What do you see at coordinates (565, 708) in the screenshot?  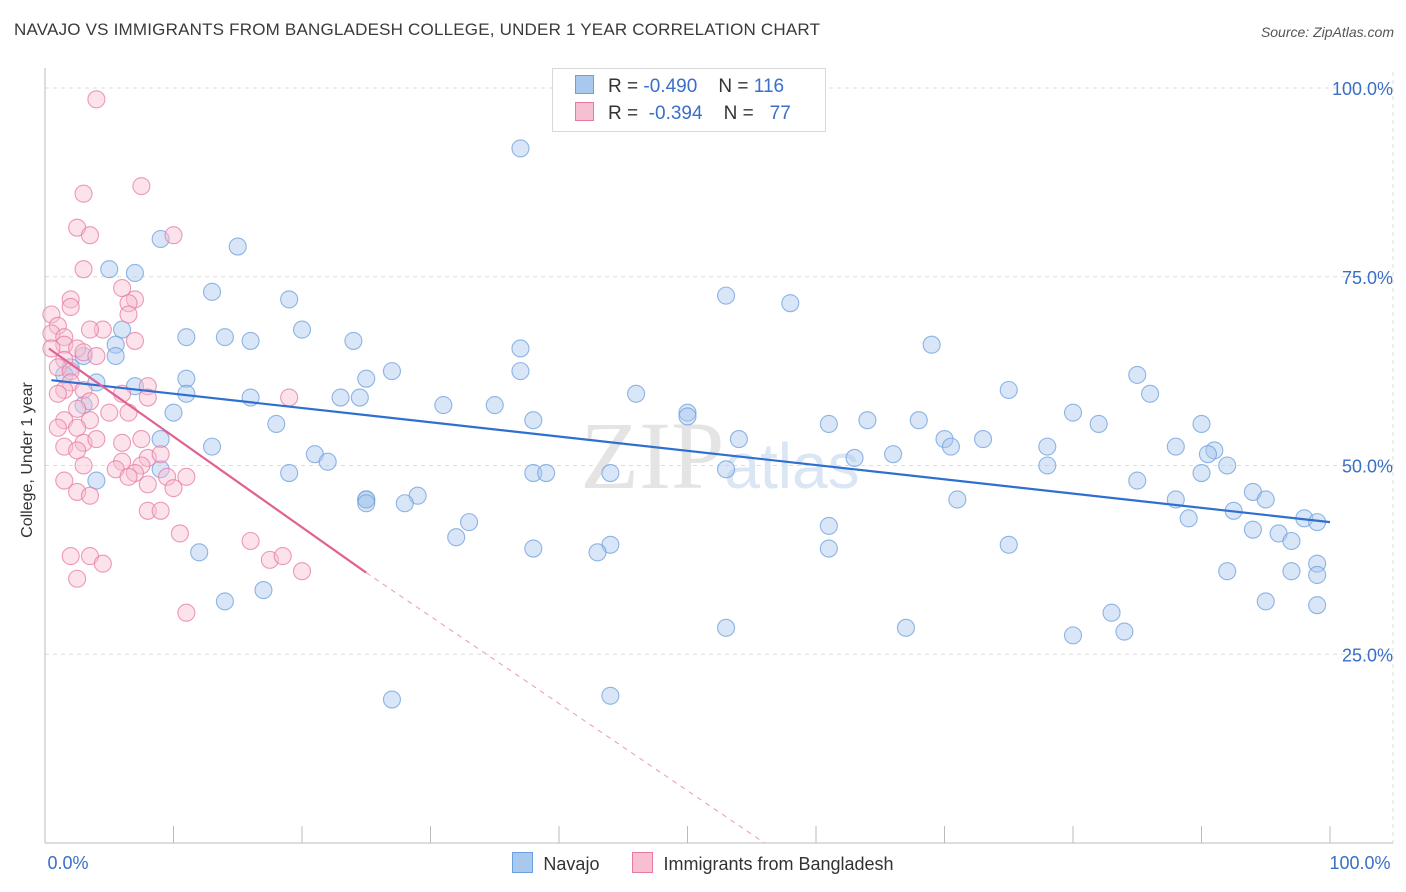 I see `bangladesh-trend-extension` at bounding box center [565, 708].